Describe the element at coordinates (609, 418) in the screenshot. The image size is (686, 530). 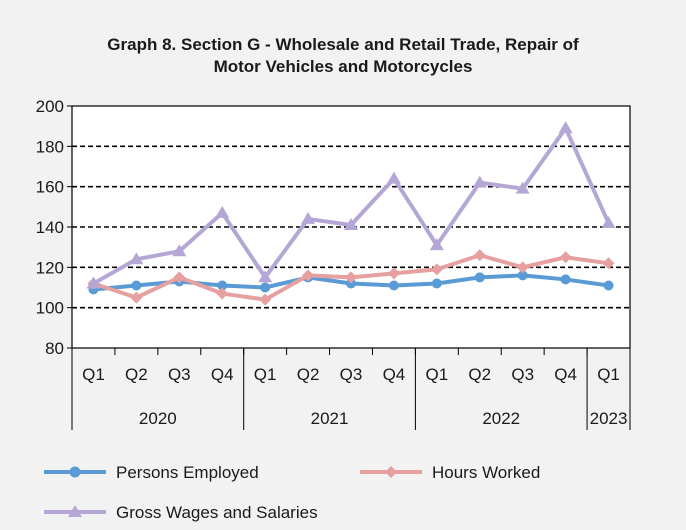
I see `x-group-label-year: 2023` at that location.